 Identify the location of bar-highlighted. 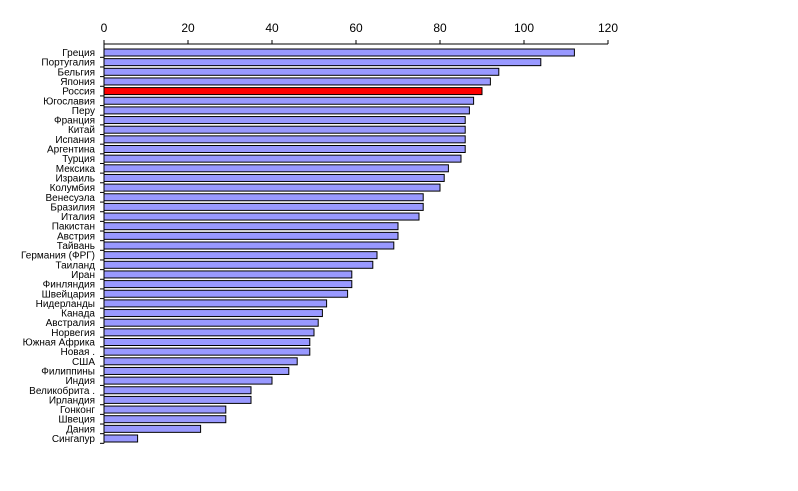
(293, 91).